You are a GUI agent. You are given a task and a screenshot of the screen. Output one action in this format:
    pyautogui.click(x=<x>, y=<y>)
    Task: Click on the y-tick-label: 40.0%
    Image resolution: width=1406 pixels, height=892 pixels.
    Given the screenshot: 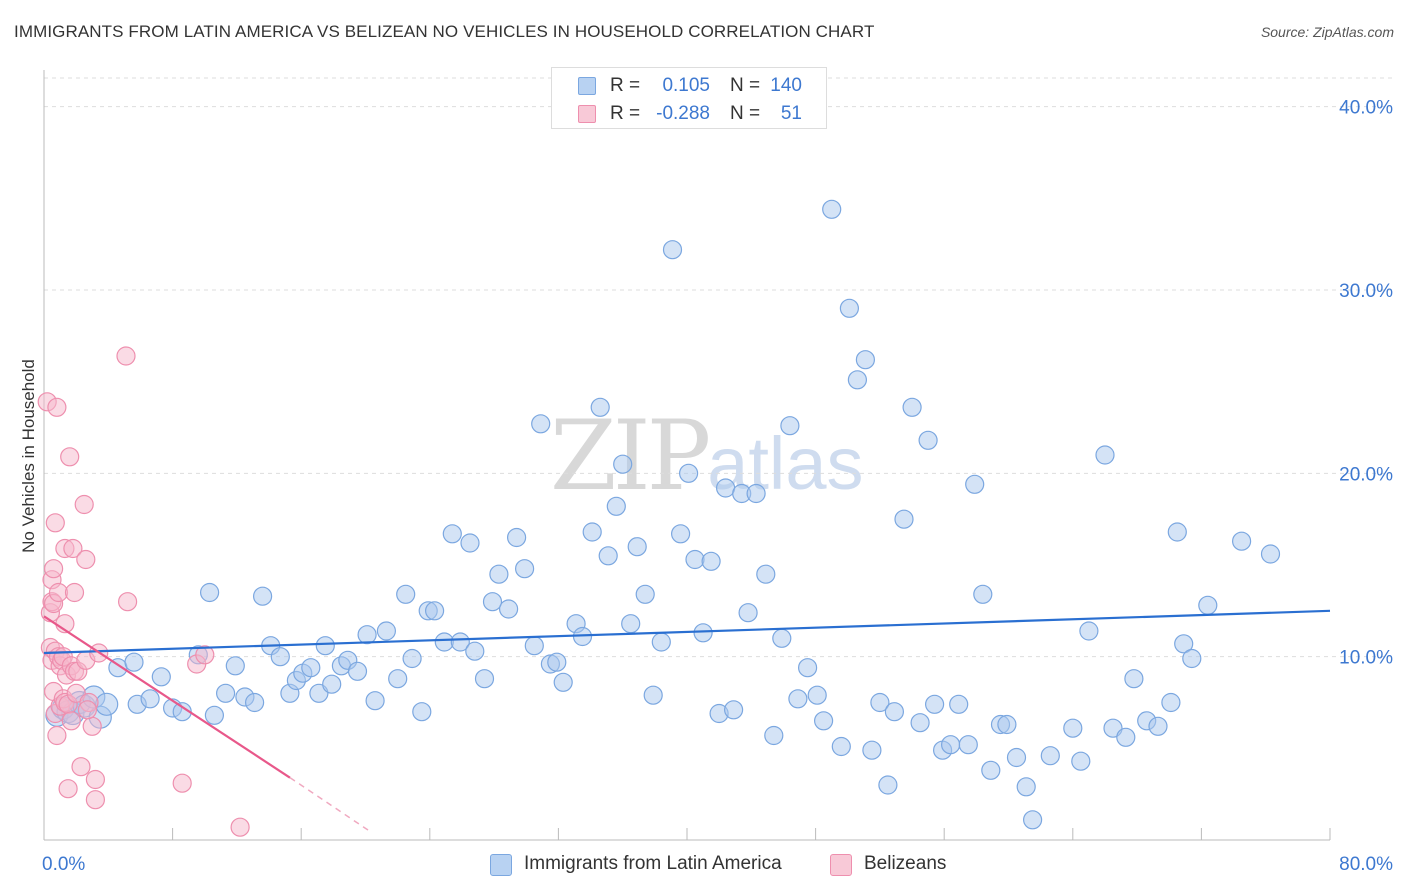 What is the action you would take?
    pyautogui.click(x=1366, y=108)
    